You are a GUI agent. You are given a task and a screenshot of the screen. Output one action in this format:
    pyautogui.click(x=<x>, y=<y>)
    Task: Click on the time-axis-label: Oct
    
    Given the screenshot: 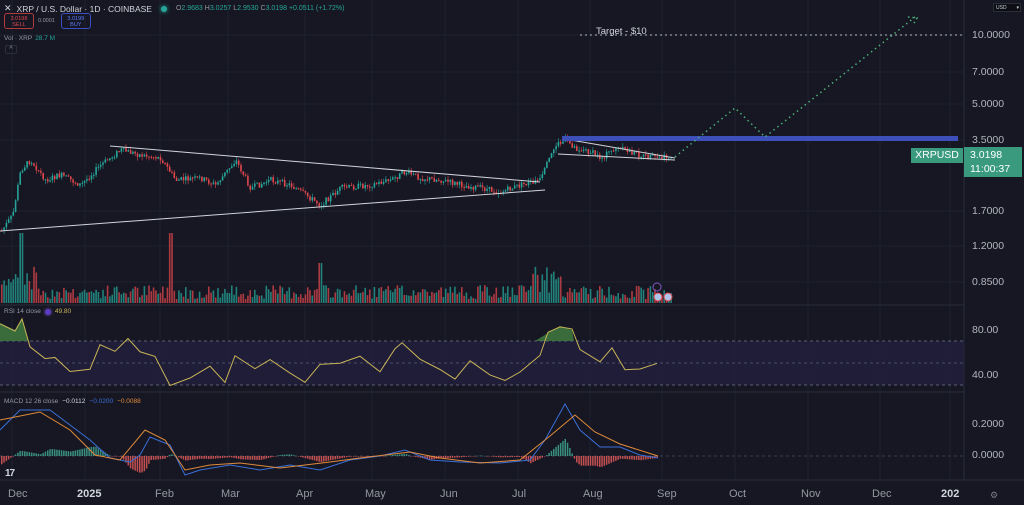 What is the action you would take?
    pyautogui.click(x=738, y=494)
    